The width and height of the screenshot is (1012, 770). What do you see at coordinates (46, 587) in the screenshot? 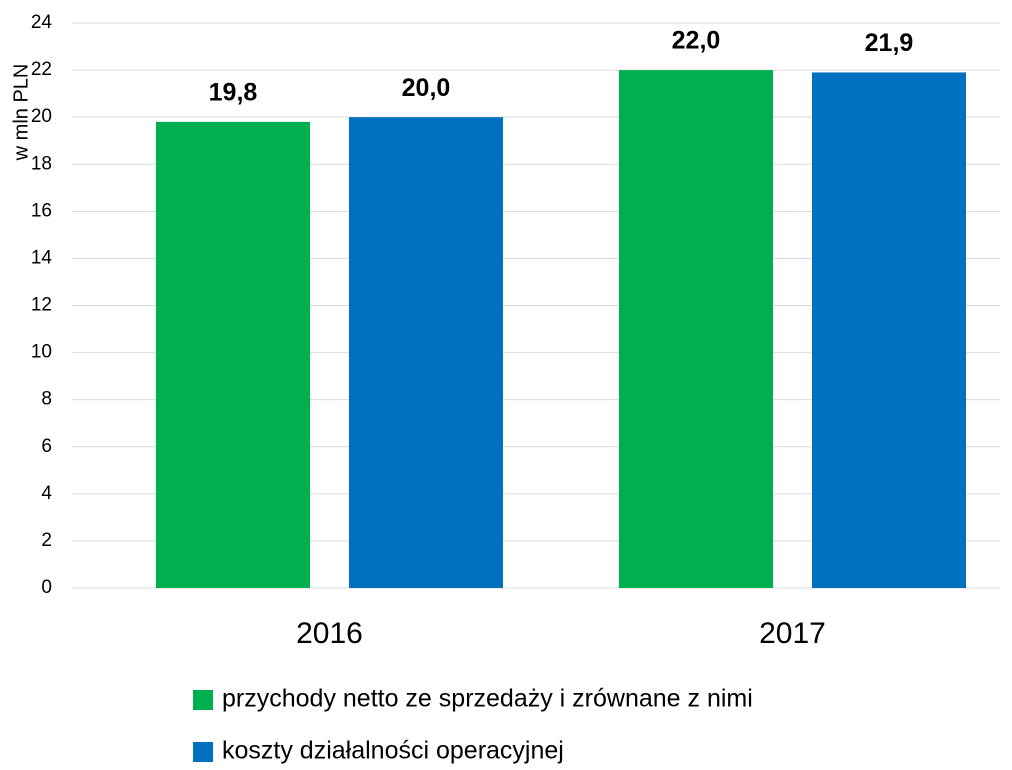
I see `y-tick-label: 0` at bounding box center [46, 587].